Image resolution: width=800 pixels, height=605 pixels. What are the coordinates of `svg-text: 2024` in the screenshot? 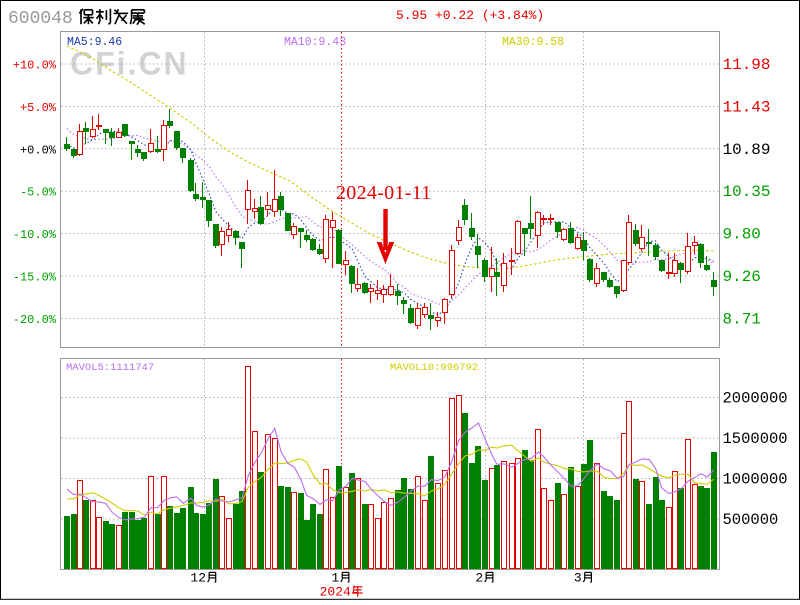 It's located at (335, 592).